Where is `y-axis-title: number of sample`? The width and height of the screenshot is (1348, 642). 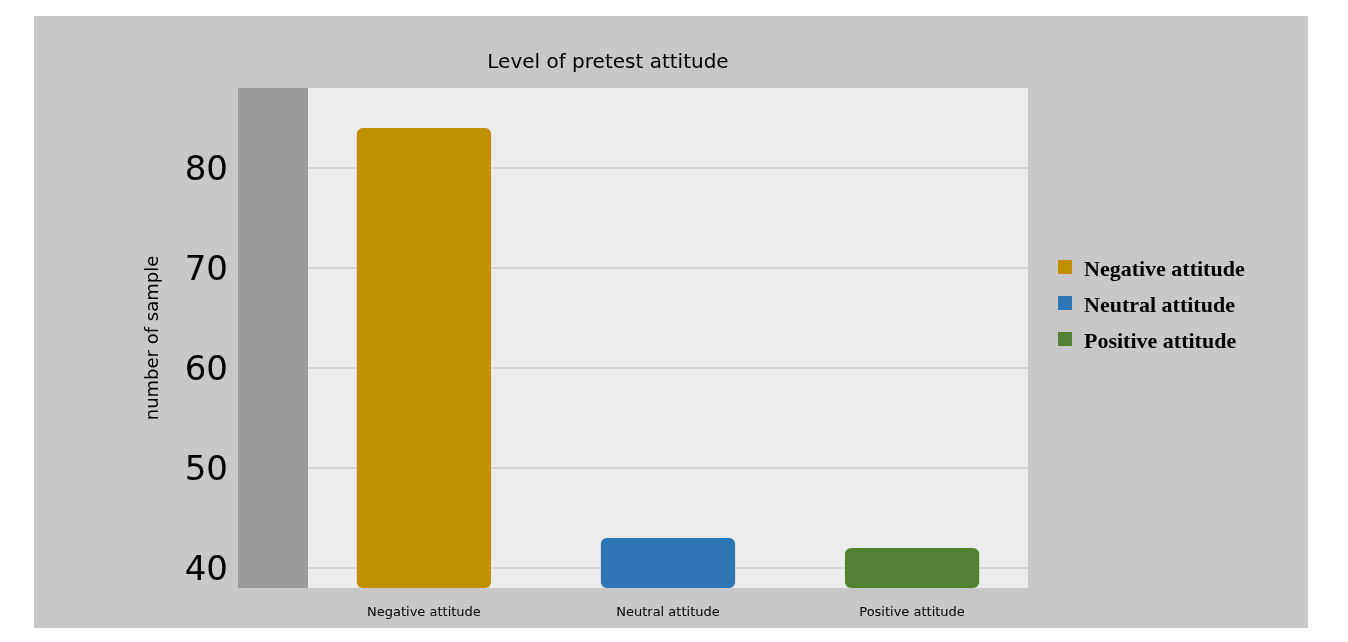 y-axis-title: number of sample is located at coordinates (151, 338).